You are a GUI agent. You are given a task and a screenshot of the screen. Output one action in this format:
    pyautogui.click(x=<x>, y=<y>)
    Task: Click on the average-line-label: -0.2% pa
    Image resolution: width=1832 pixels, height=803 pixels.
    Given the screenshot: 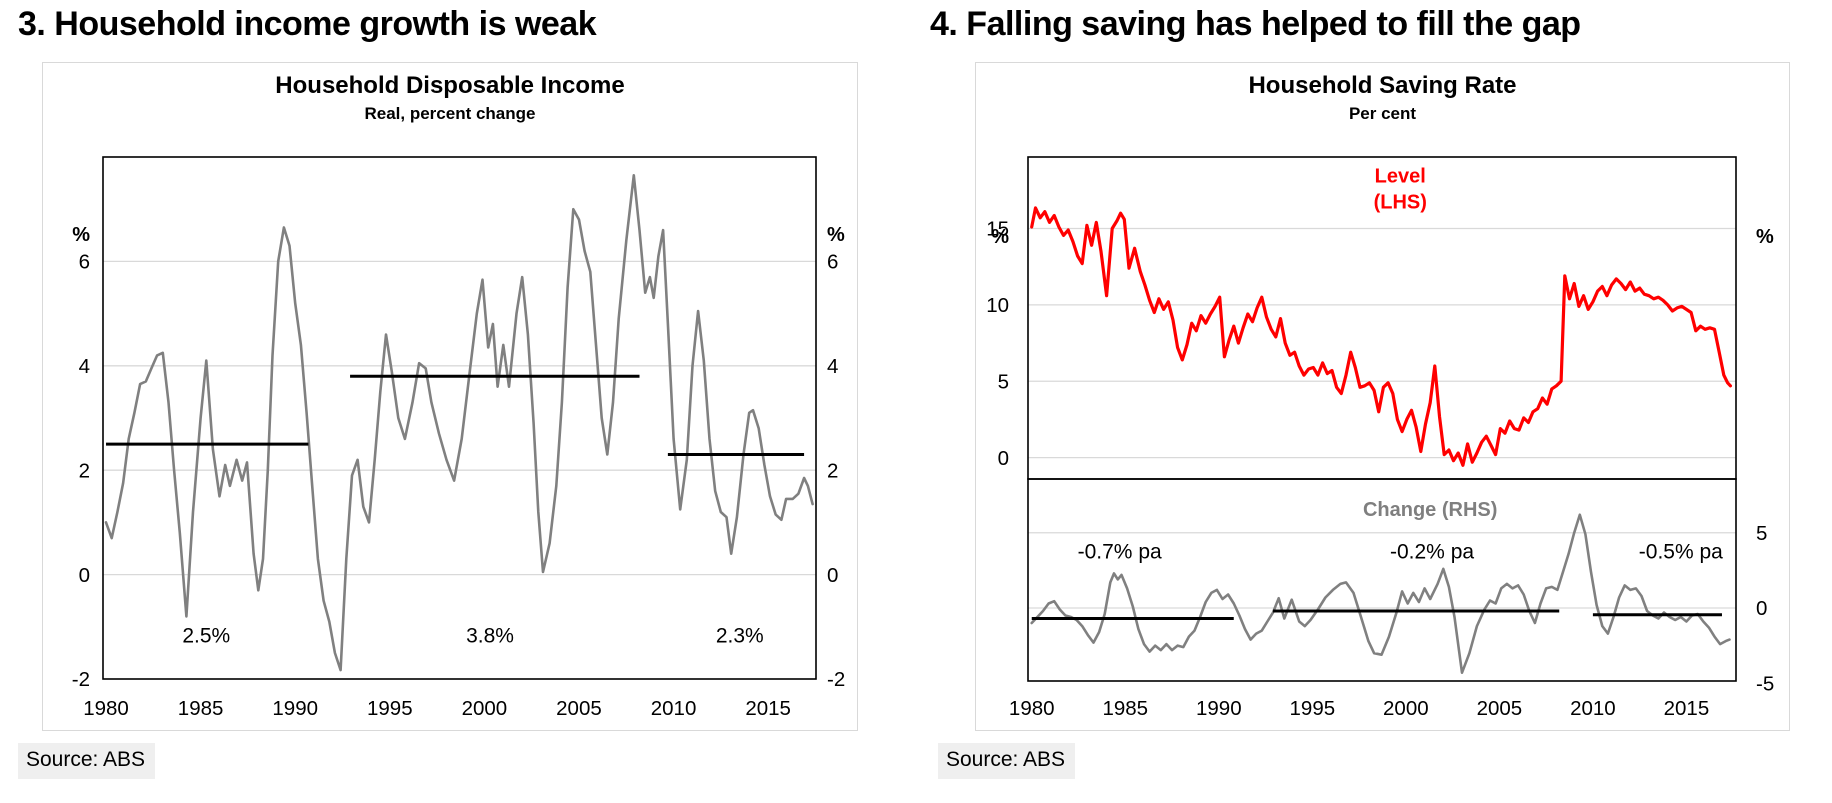 What is the action you would take?
    pyautogui.click(x=1432, y=551)
    